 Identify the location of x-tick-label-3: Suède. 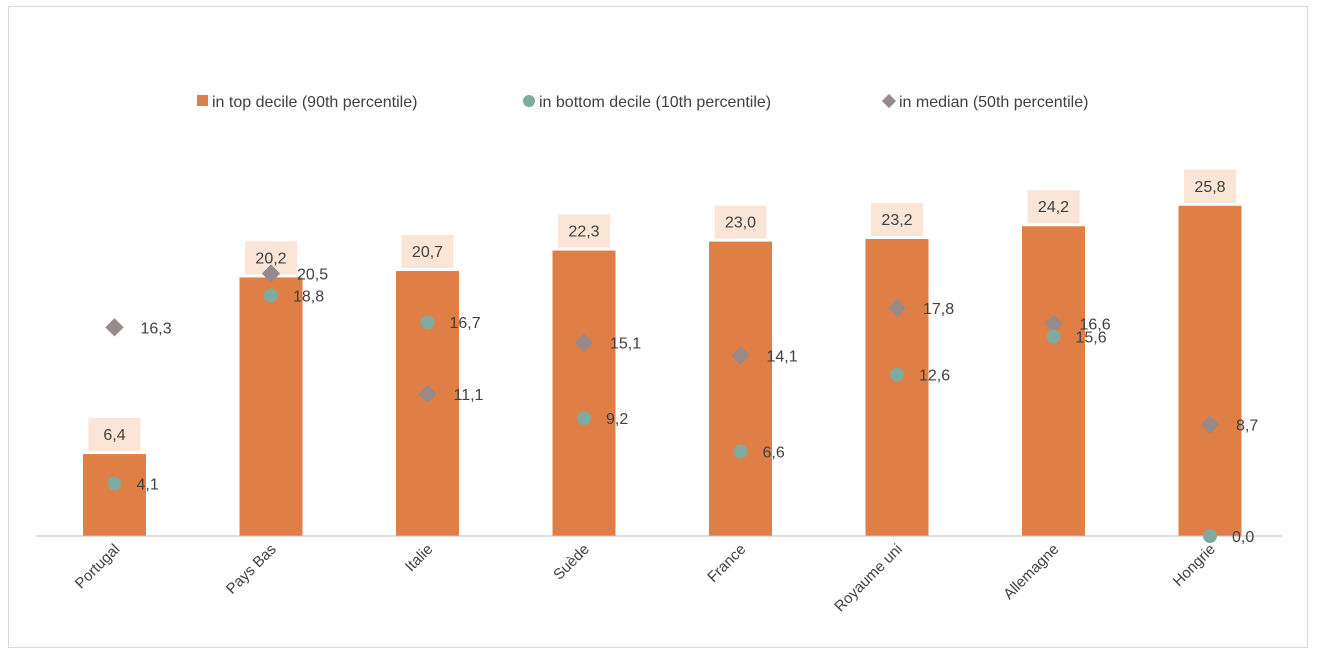
(571, 562).